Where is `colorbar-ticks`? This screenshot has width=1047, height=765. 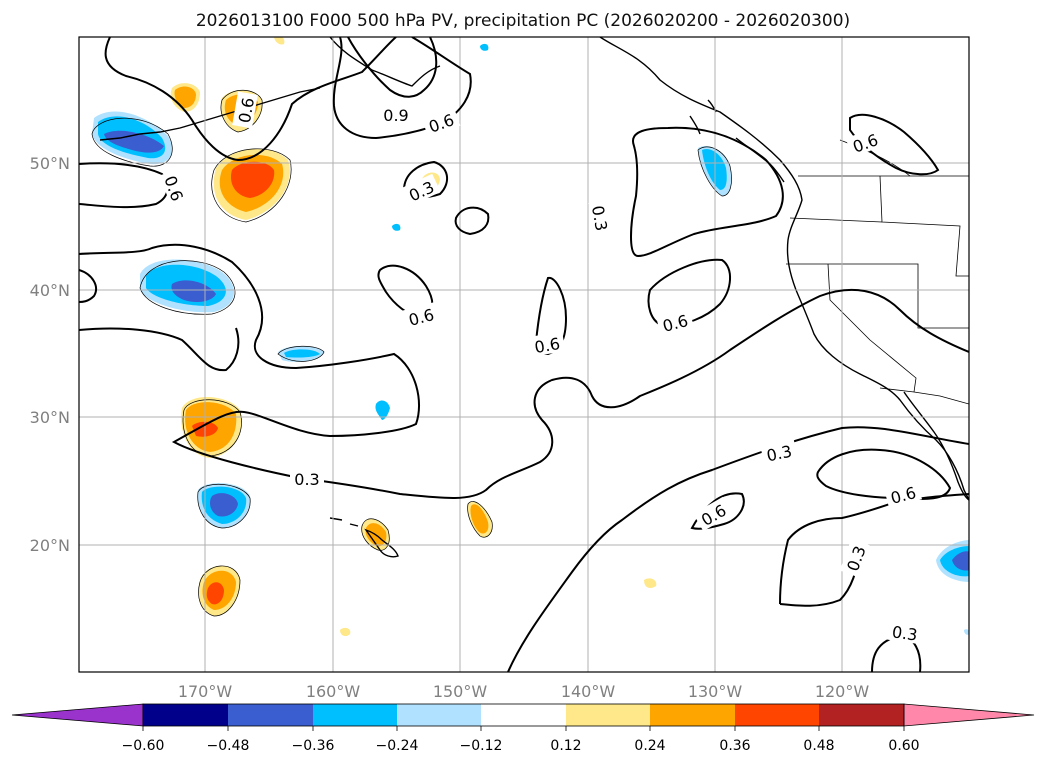 colorbar-ticks is located at coordinates (523, 728).